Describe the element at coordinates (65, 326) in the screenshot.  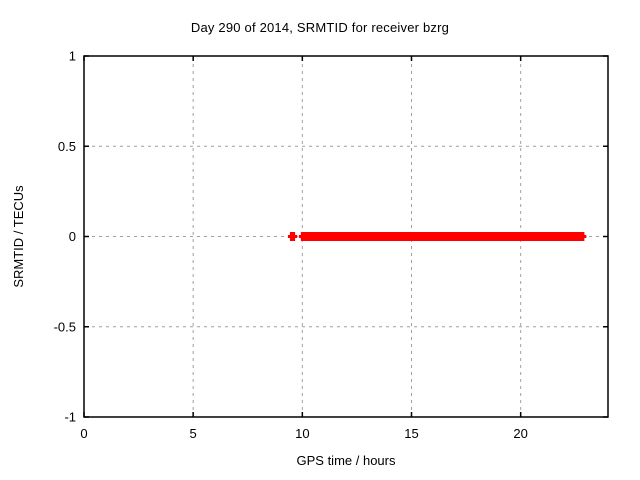
I see `y-tick-label: -0.5` at that location.